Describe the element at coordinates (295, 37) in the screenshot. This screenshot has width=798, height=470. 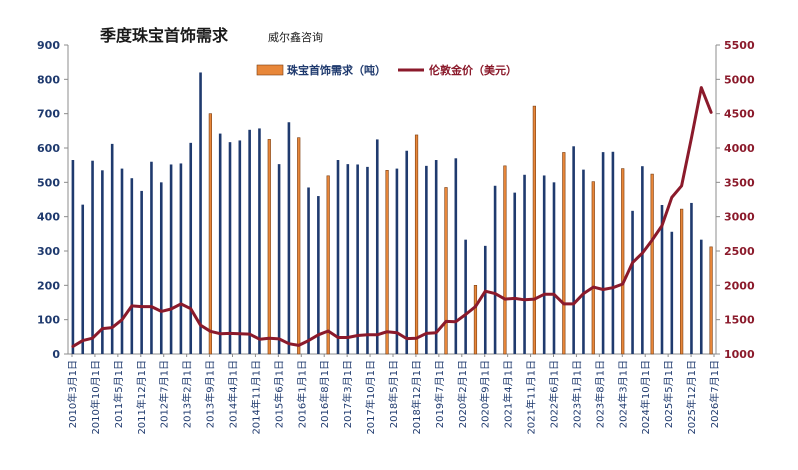
I see `chart-subtitle: 威尔鑫咨询` at that location.